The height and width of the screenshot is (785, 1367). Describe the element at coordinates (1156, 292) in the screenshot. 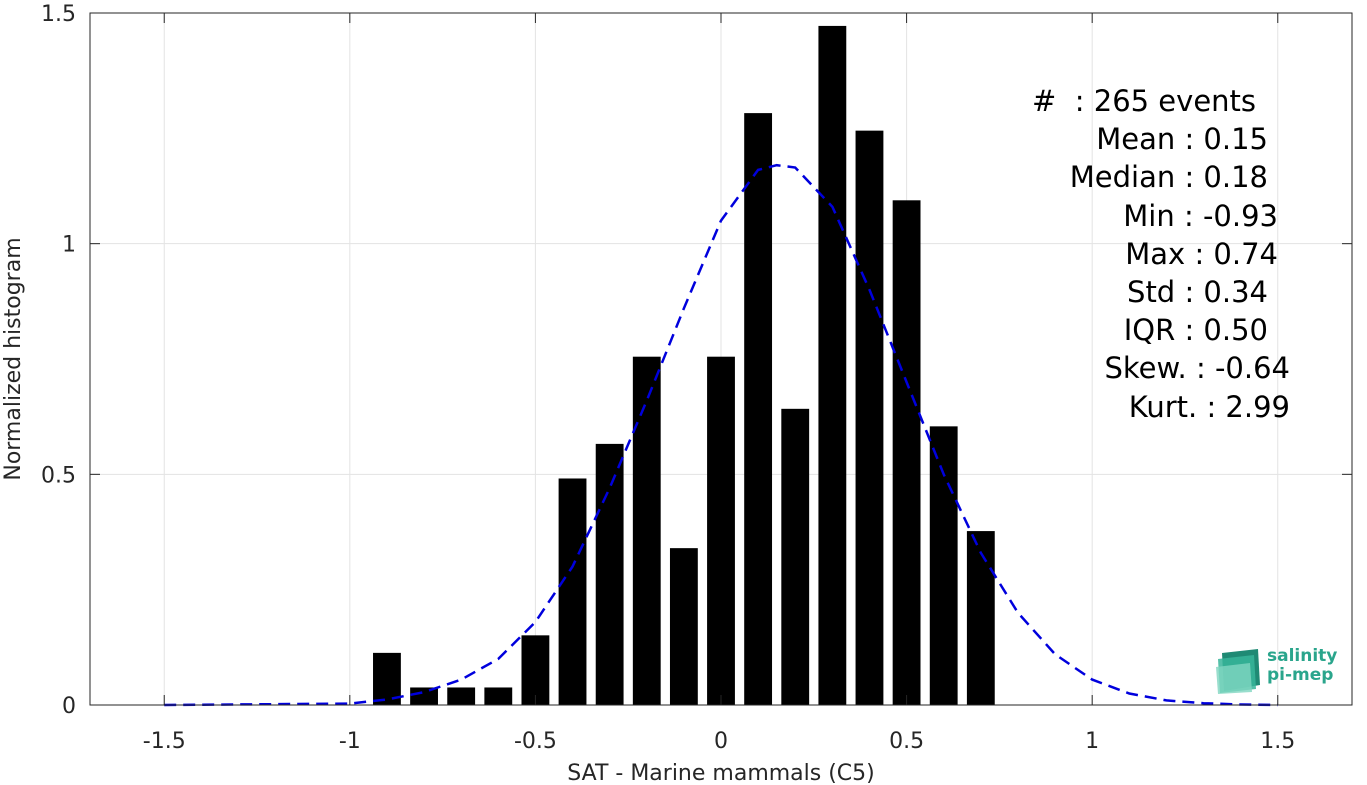

I see `stat-label: Std` at that location.